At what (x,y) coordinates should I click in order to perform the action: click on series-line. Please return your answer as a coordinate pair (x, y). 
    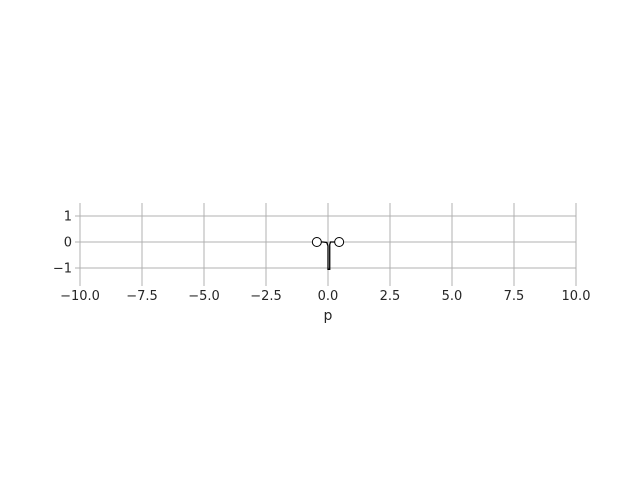
    Looking at the image, I should click on (328, 255).